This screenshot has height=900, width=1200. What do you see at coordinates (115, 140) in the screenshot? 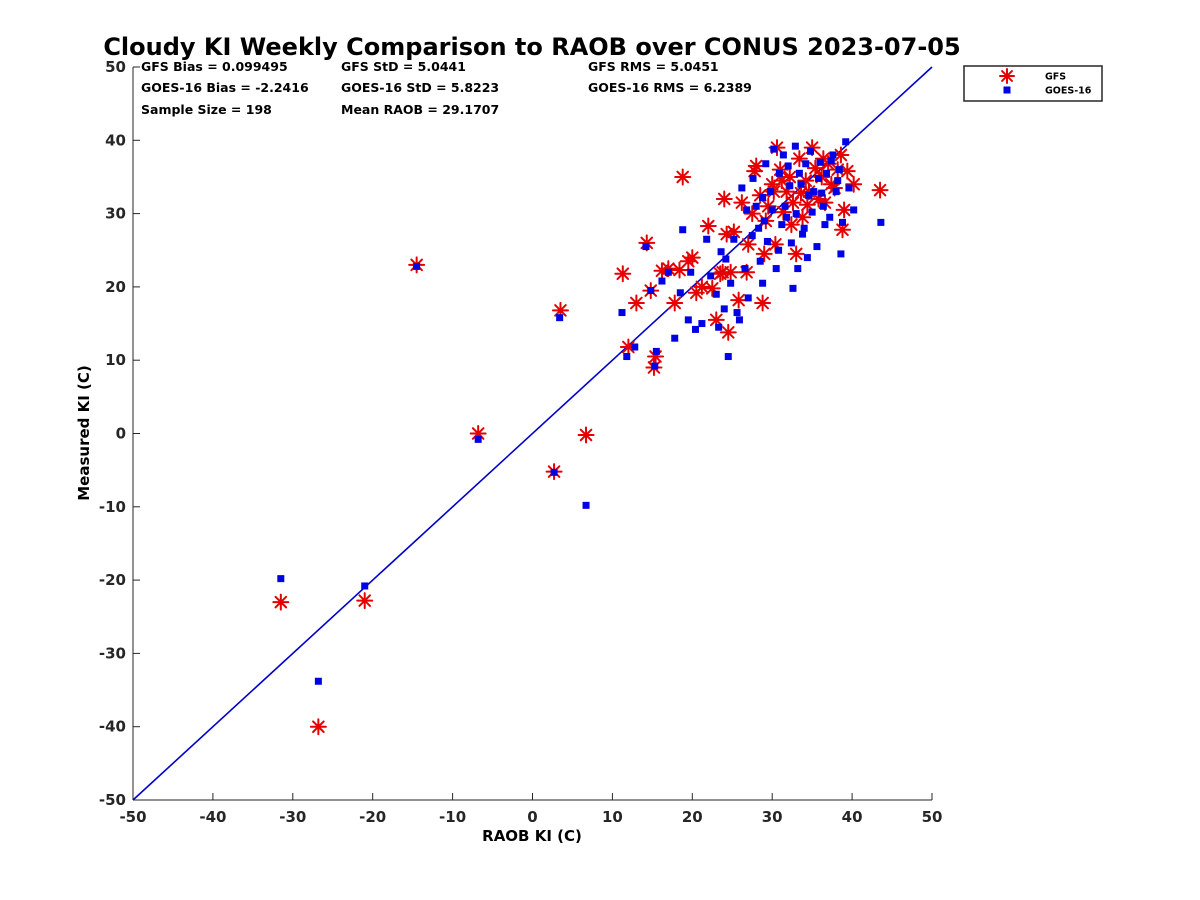
I see `y-tick-label: 40` at bounding box center [115, 140].